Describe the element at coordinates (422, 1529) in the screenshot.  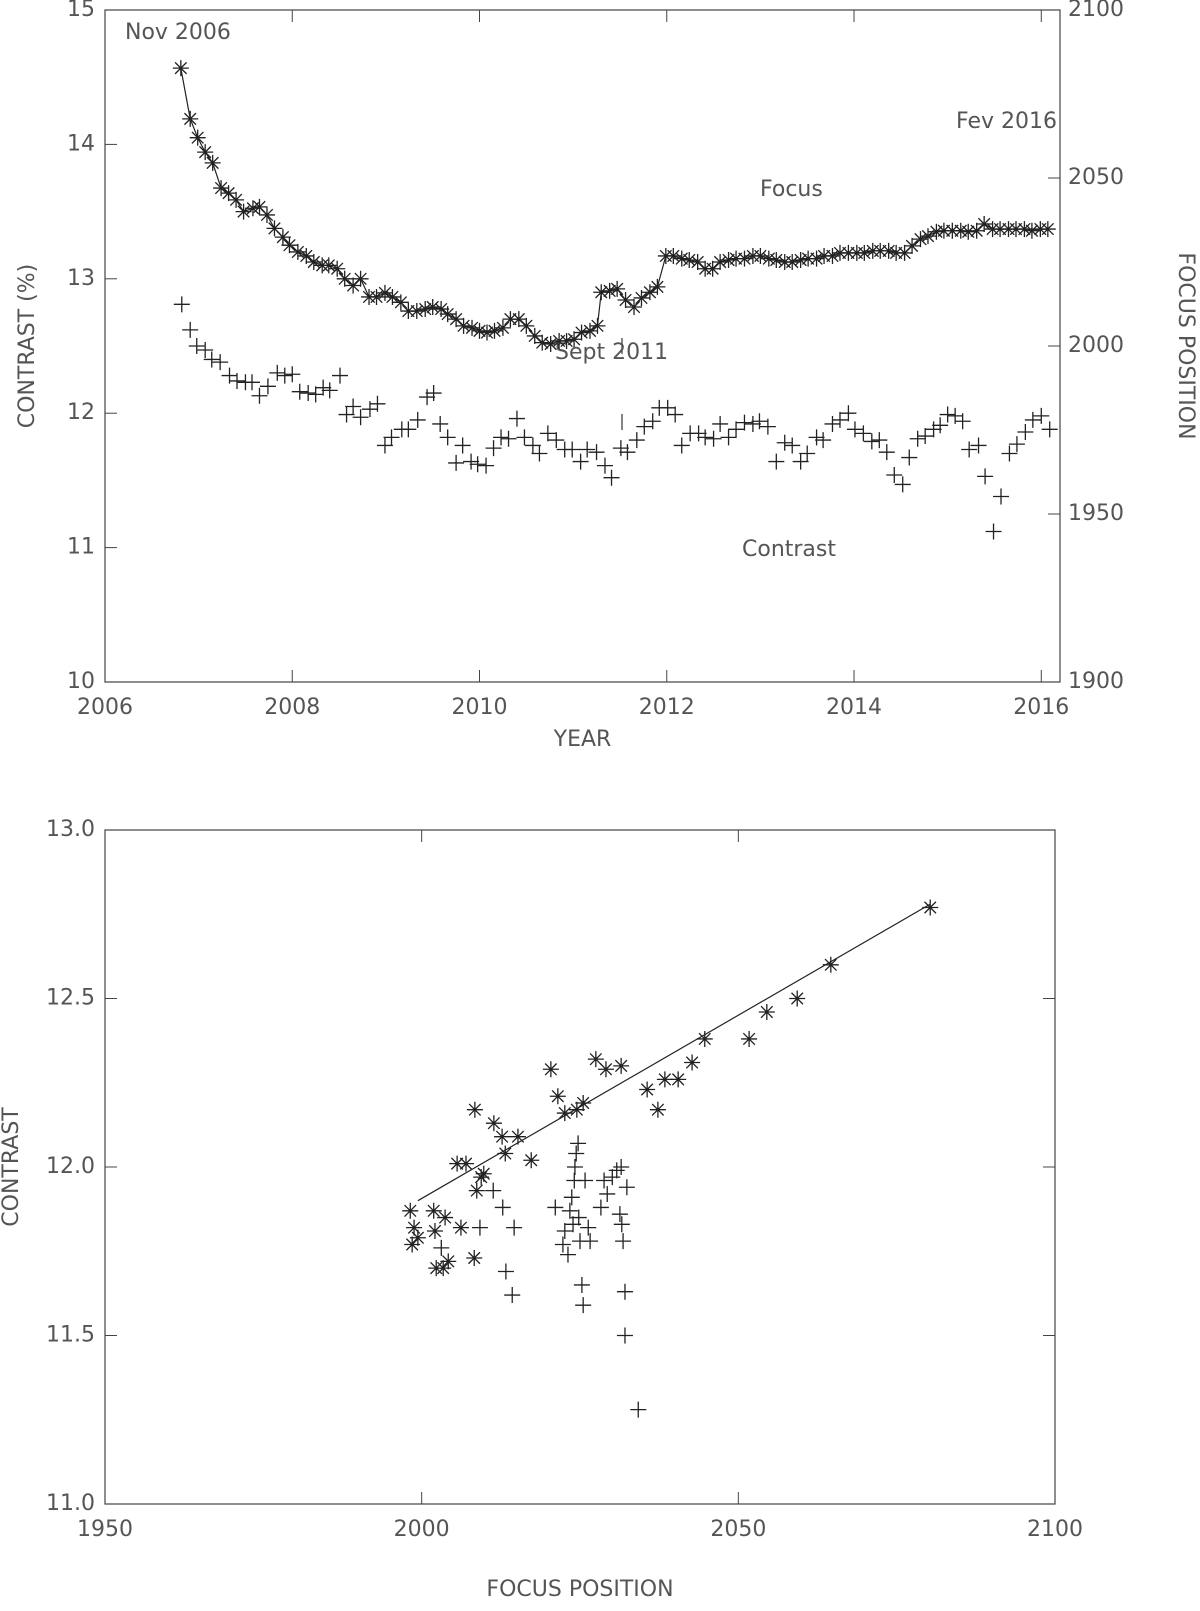
I see `x-tick-label: 2000` at that location.